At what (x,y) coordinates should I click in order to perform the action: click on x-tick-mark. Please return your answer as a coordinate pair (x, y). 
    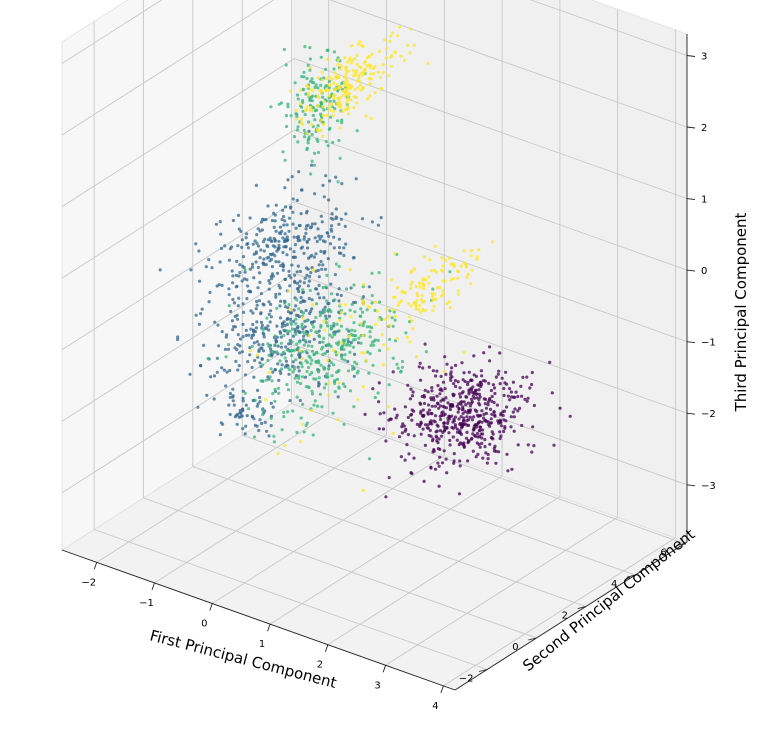
    Looking at the image, I should click on (384, 669).